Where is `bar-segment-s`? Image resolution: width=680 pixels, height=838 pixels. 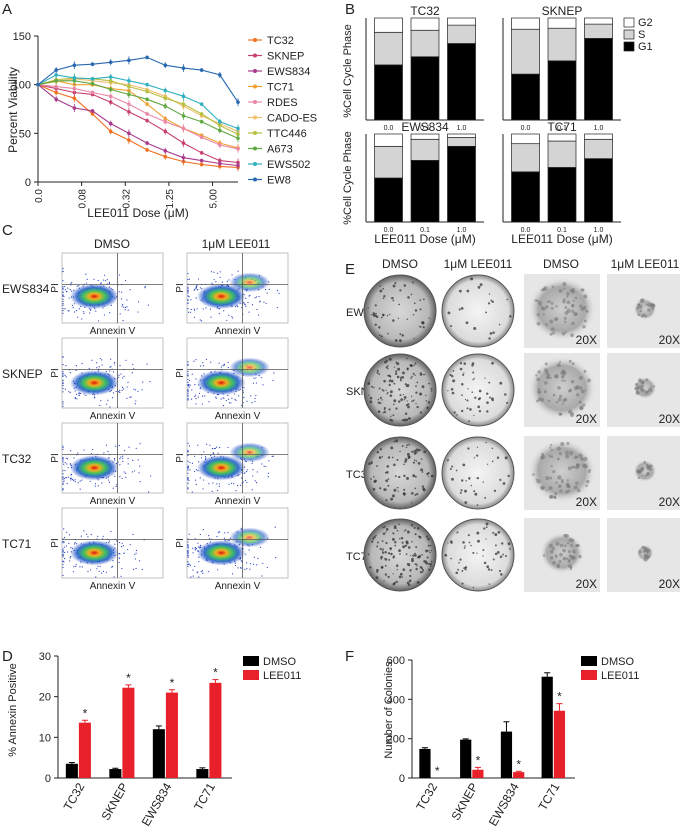 bar-segment-s is located at coordinates (525, 158).